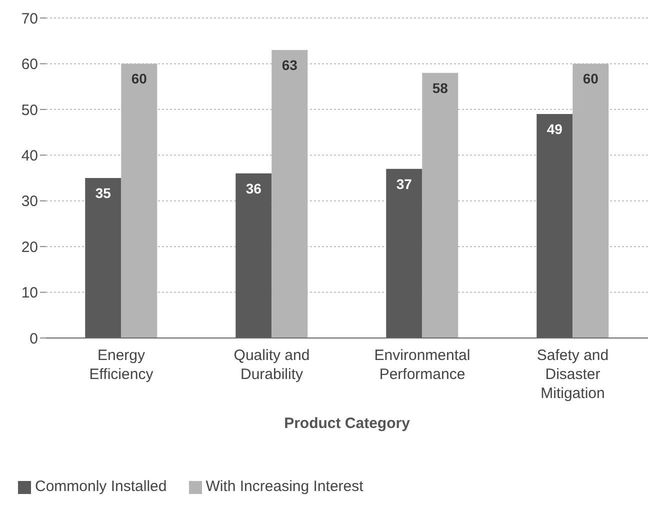  I want to click on legend-label: Commonly Installed, so click(101, 486).